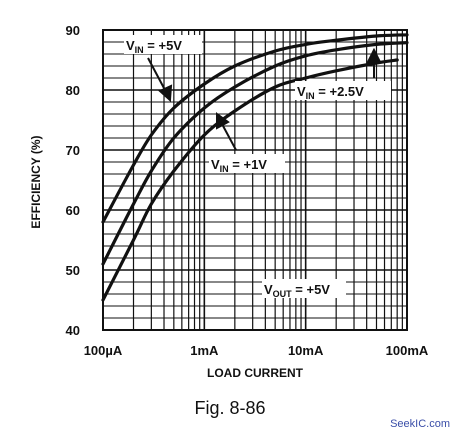 The width and height of the screenshot is (460, 440). I want to click on label-bg-vin-1v, so click(247, 163).